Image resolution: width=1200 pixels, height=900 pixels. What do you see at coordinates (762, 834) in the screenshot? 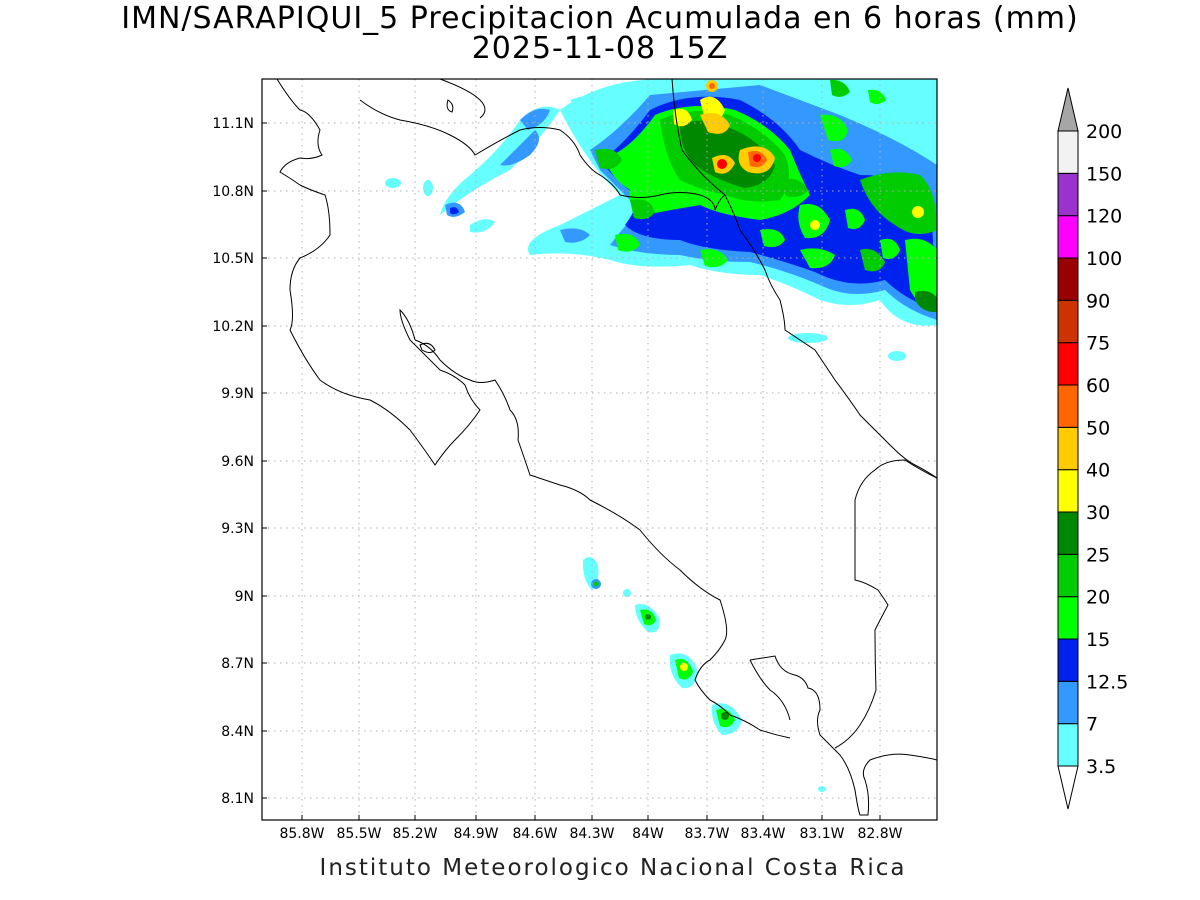
I see `lon-tick-label: 83.4W` at bounding box center [762, 834].